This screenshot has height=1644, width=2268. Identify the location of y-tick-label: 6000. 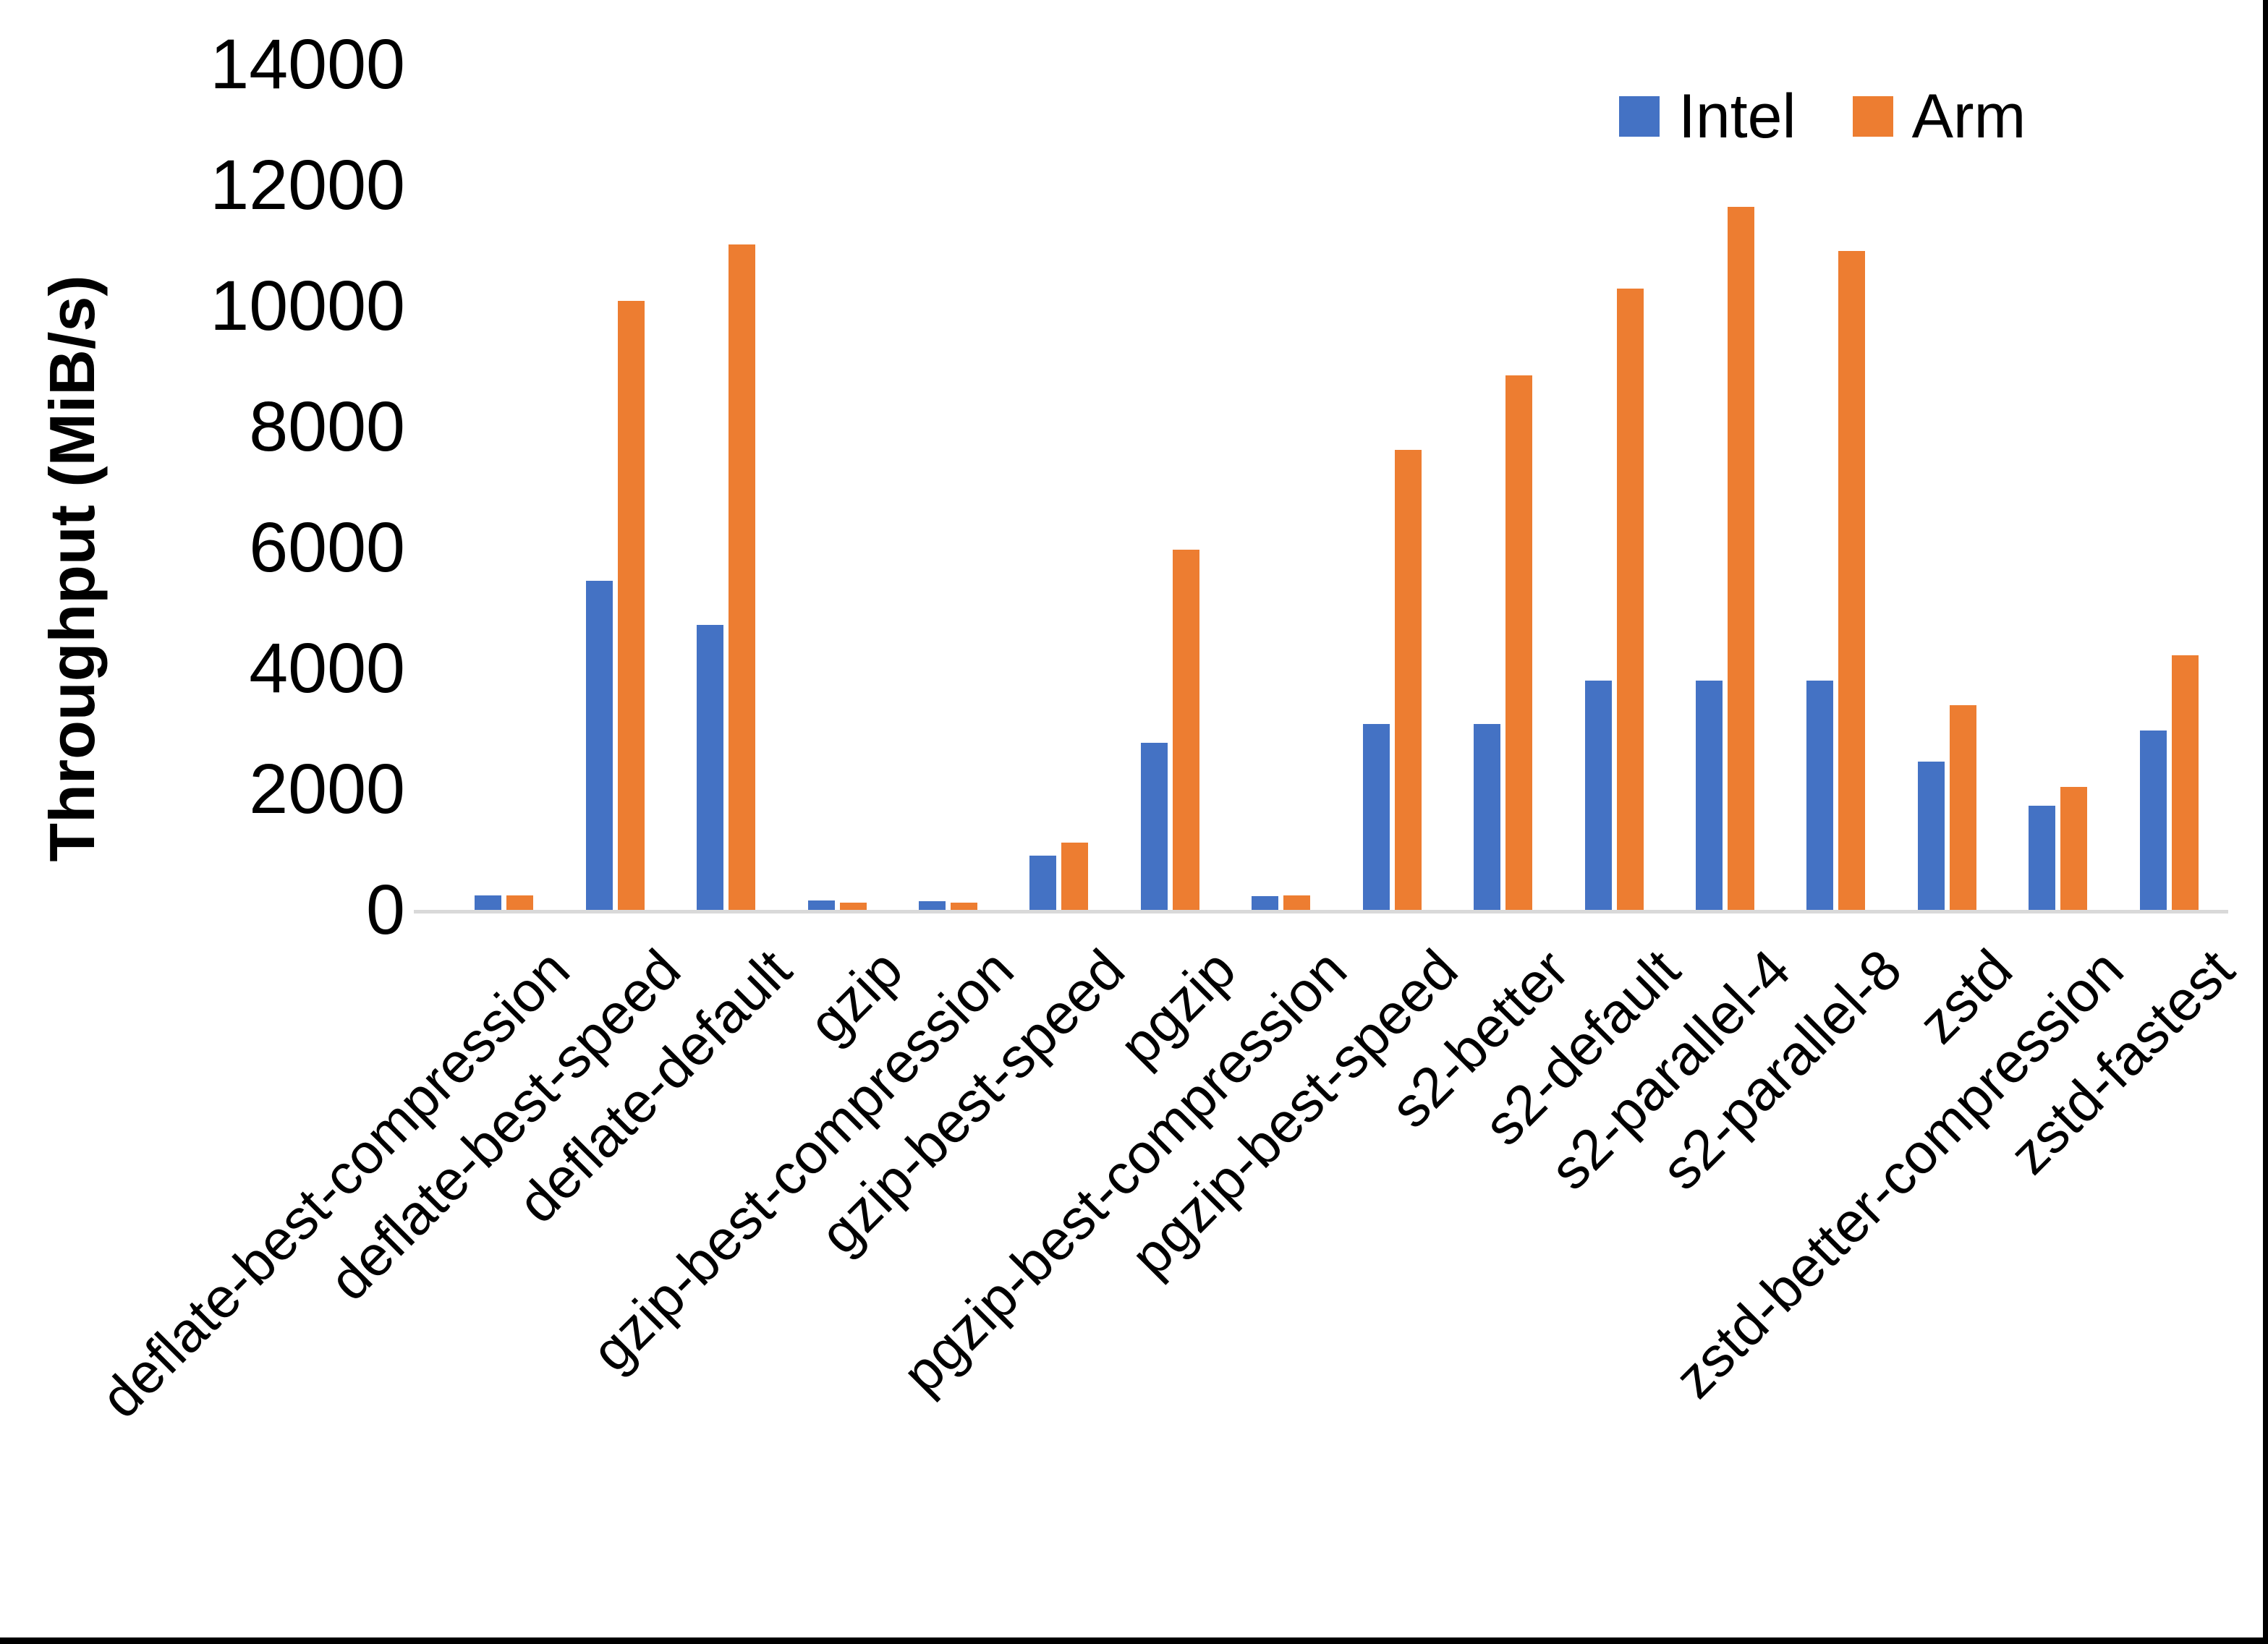
(327, 547).